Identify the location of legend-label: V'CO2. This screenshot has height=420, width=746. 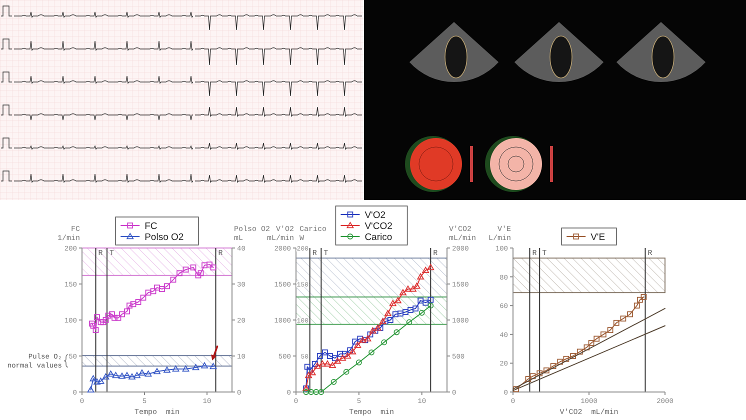
(378, 226).